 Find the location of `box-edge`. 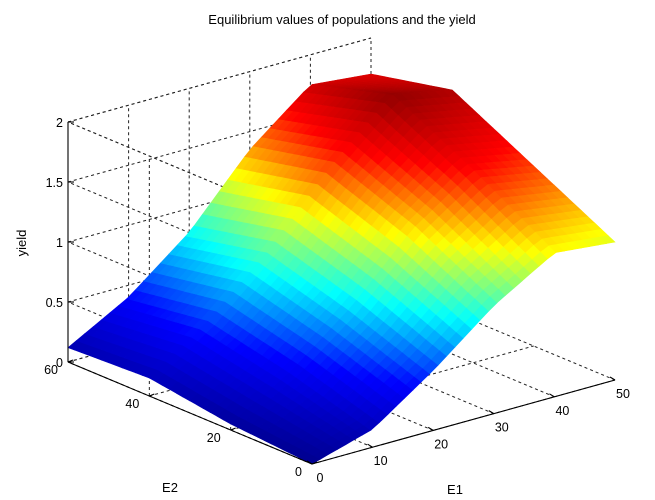

box-edge is located at coordinates (219, 80).